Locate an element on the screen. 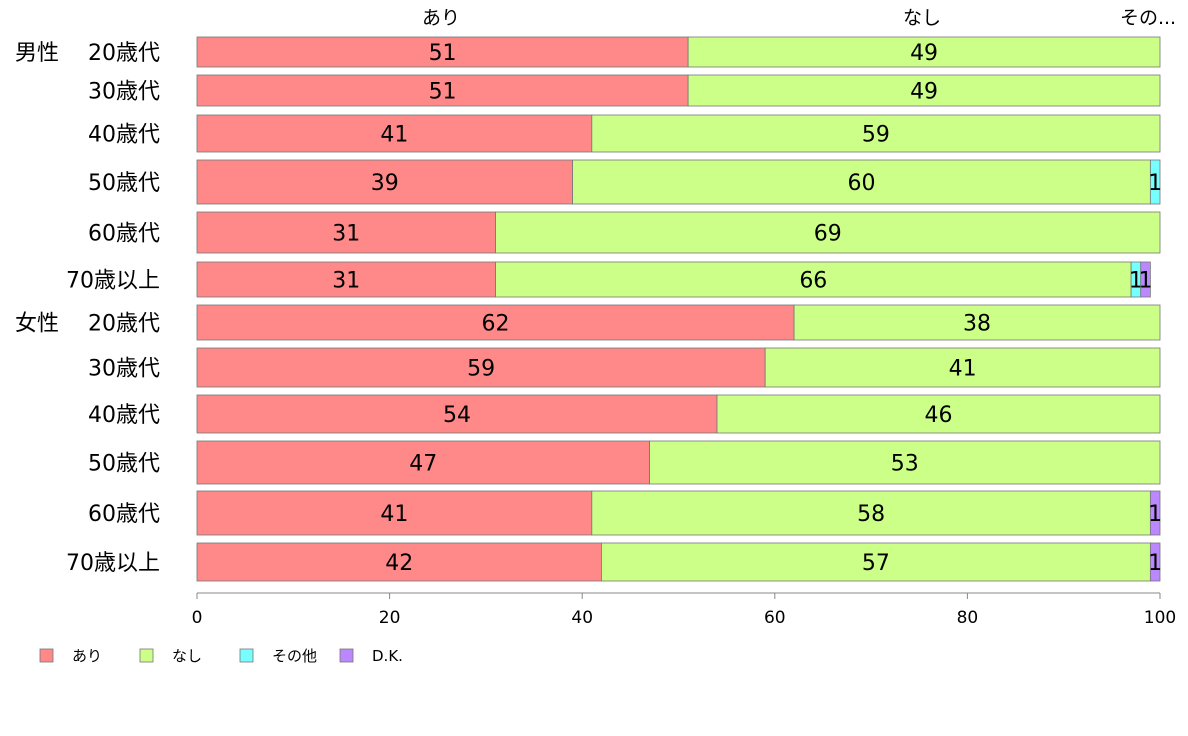 This screenshot has width=1188, height=736. data-label: 57 is located at coordinates (876, 563).